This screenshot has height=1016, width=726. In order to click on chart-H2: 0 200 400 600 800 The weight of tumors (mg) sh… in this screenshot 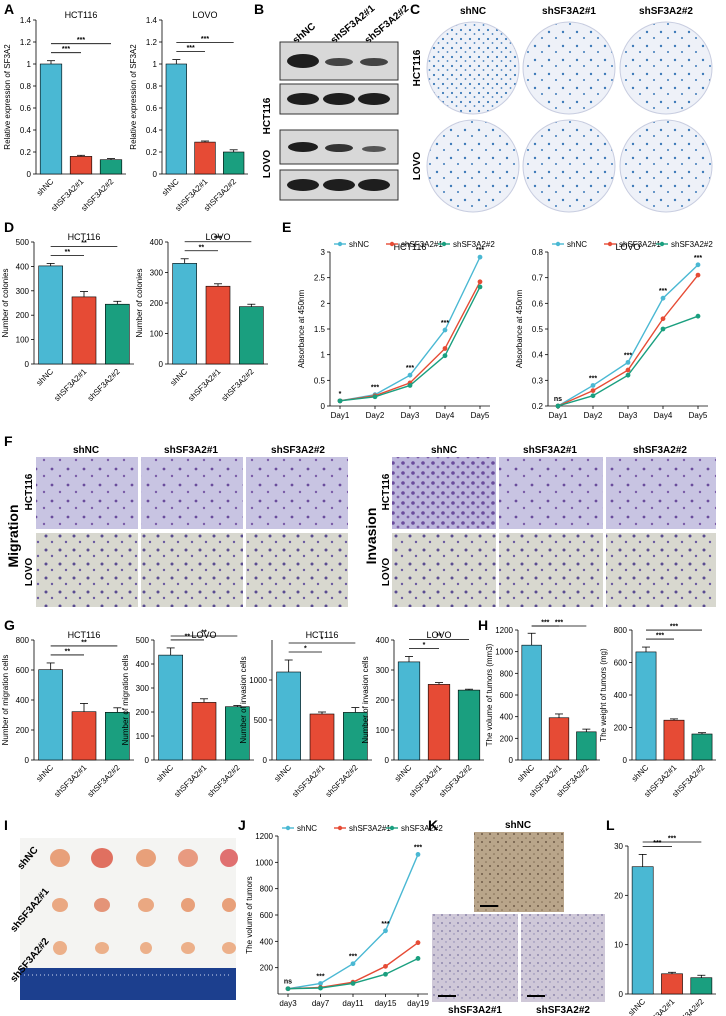, I will do `click(657, 711)`.